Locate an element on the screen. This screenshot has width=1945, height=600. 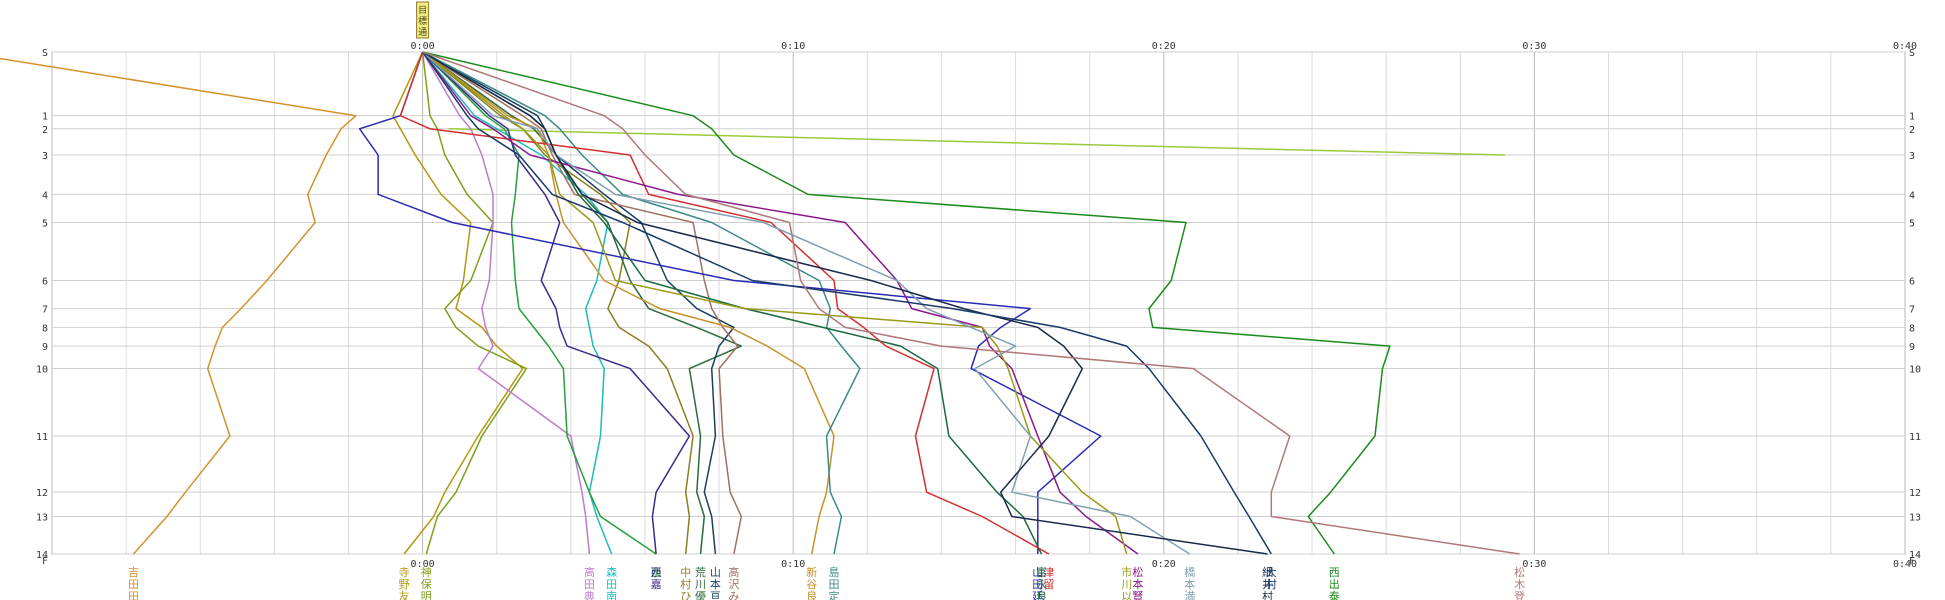
series-name-label: 井 is located at coordinates (1267, 584).